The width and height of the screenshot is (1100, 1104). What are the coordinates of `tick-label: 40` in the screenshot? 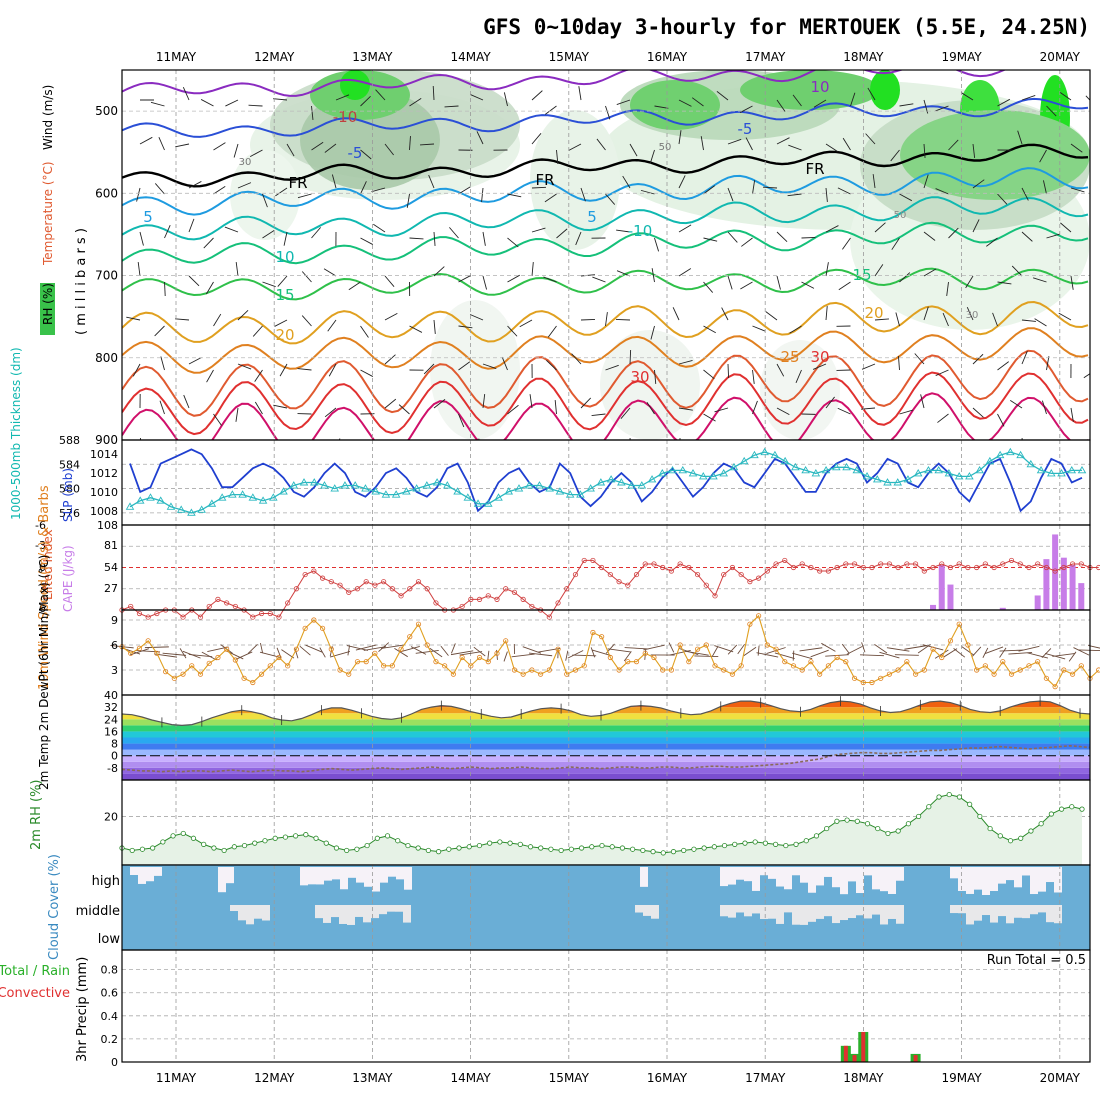 It's located at (111, 695).